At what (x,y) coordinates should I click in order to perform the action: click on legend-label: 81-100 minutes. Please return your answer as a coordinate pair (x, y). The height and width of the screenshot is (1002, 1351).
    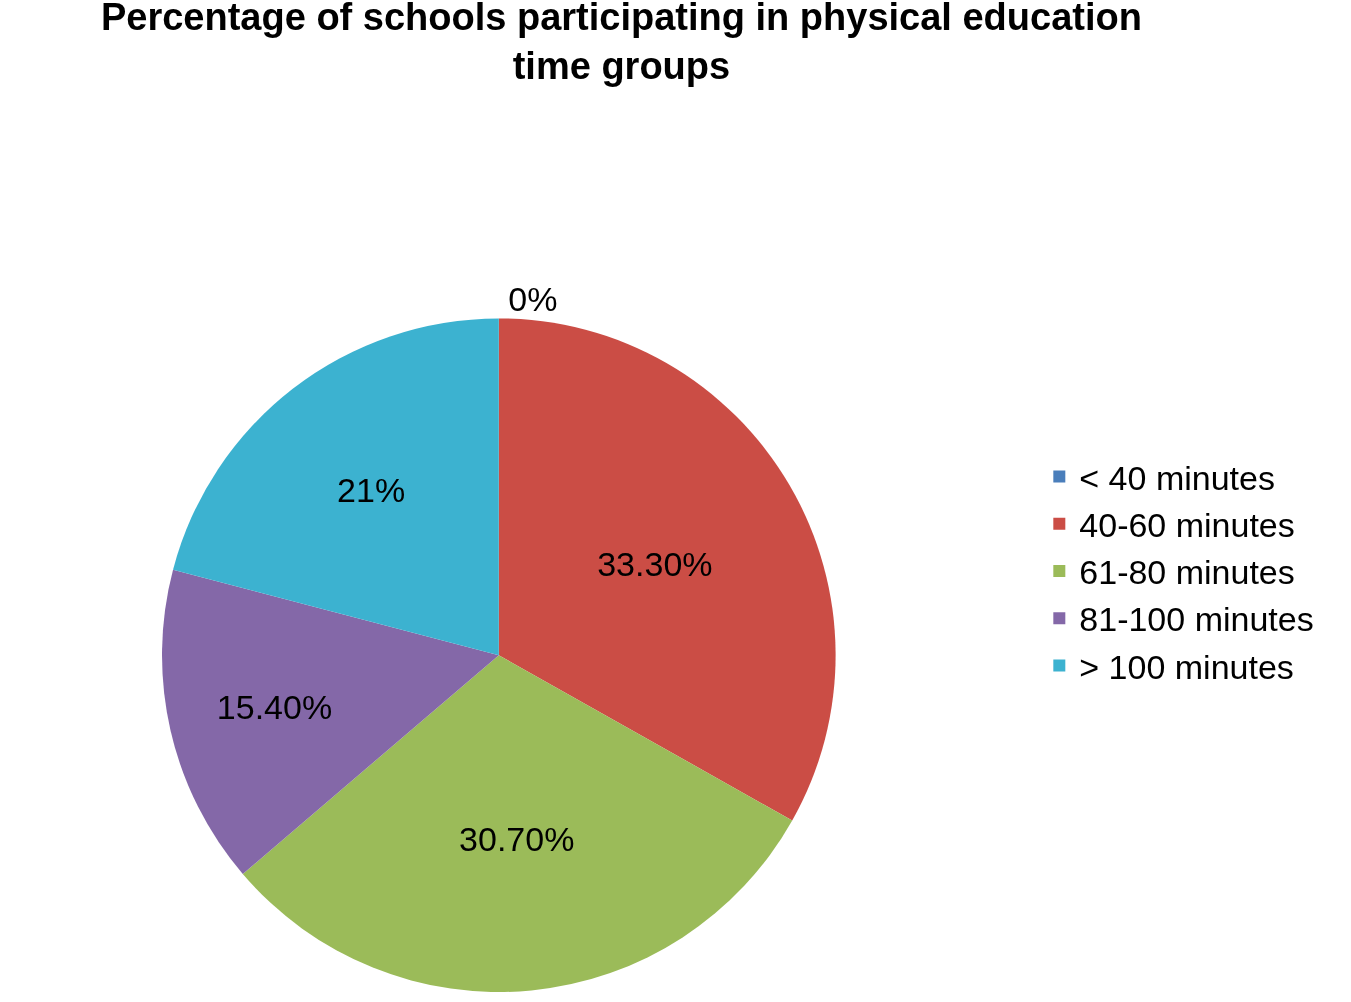
    Looking at the image, I should click on (1196, 619).